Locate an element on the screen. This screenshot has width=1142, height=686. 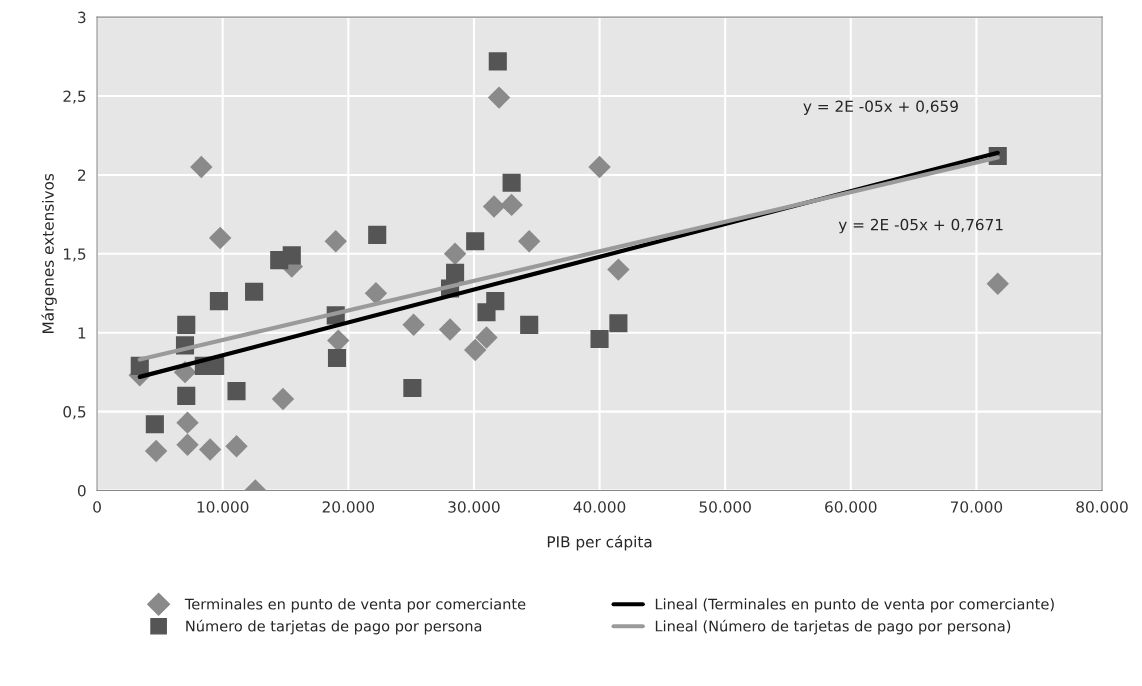
x-axis-title: PIB per cápita is located at coordinates (599, 543).